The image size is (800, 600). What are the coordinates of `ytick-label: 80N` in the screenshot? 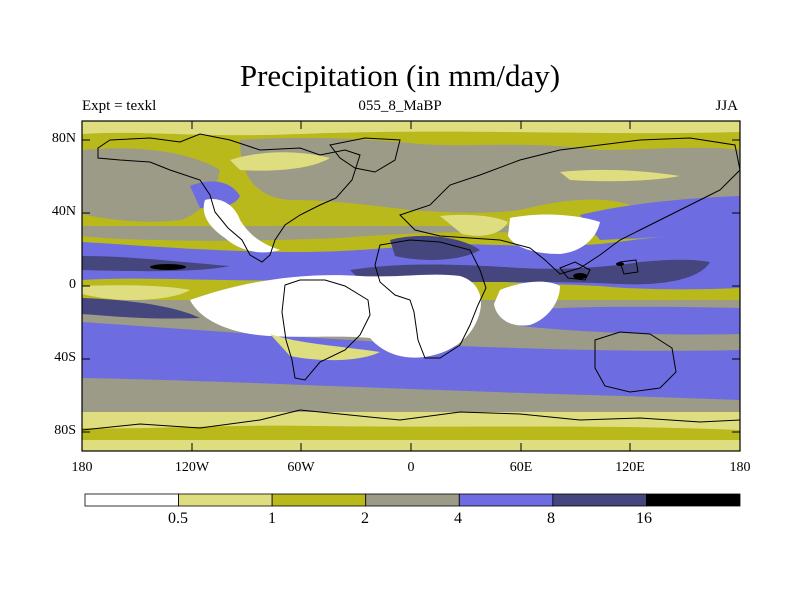 It's located at (63, 138).